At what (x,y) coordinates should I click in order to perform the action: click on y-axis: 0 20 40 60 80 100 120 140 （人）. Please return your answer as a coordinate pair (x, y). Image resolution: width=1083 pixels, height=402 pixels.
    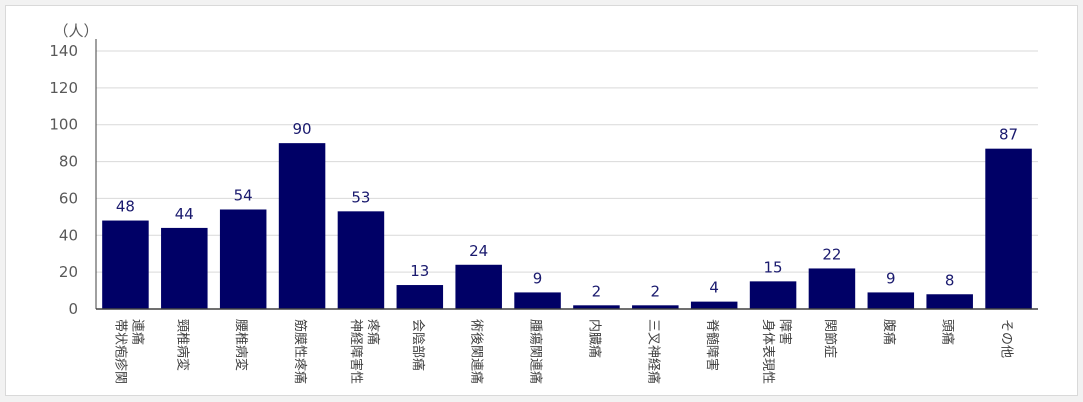
    Looking at the image, I should click on (73, 170).